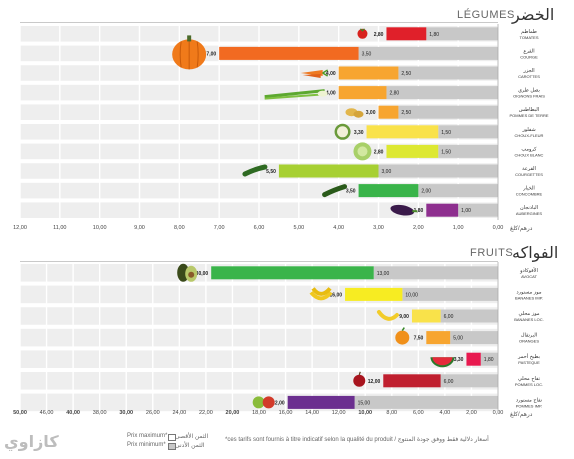  I want to click on fruits-unit: درهم/كلغ, so click(521, 415).